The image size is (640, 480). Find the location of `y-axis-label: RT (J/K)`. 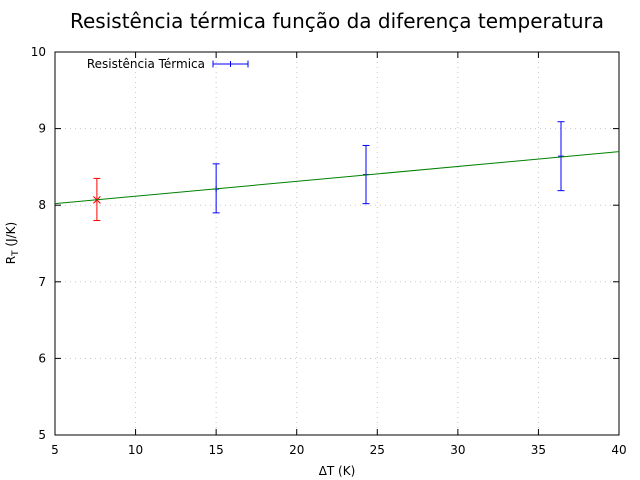

y-axis-label: RT (J/K) is located at coordinates (12, 243).